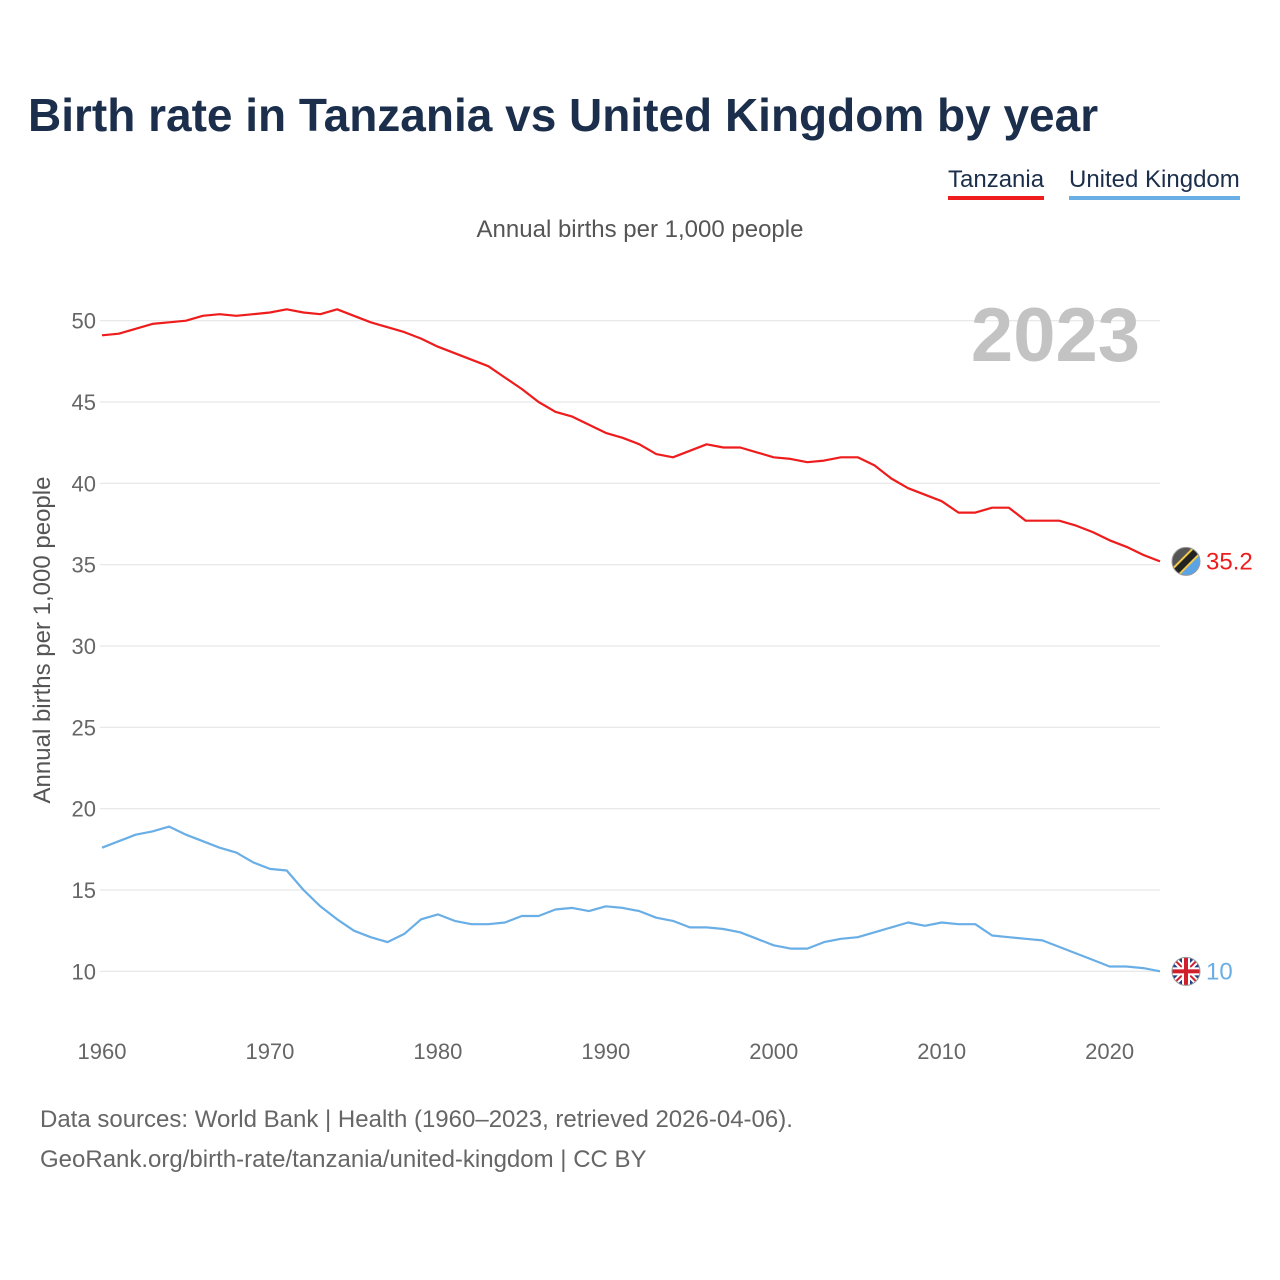  What do you see at coordinates (84, 890) in the screenshot?
I see `y-tick-label: 15` at bounding box center [84, 890].